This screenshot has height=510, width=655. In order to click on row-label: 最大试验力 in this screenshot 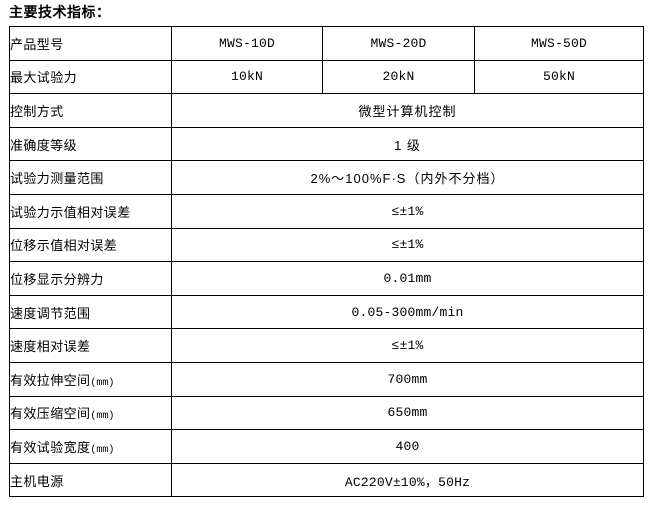, I will do `click(44, 78)`.